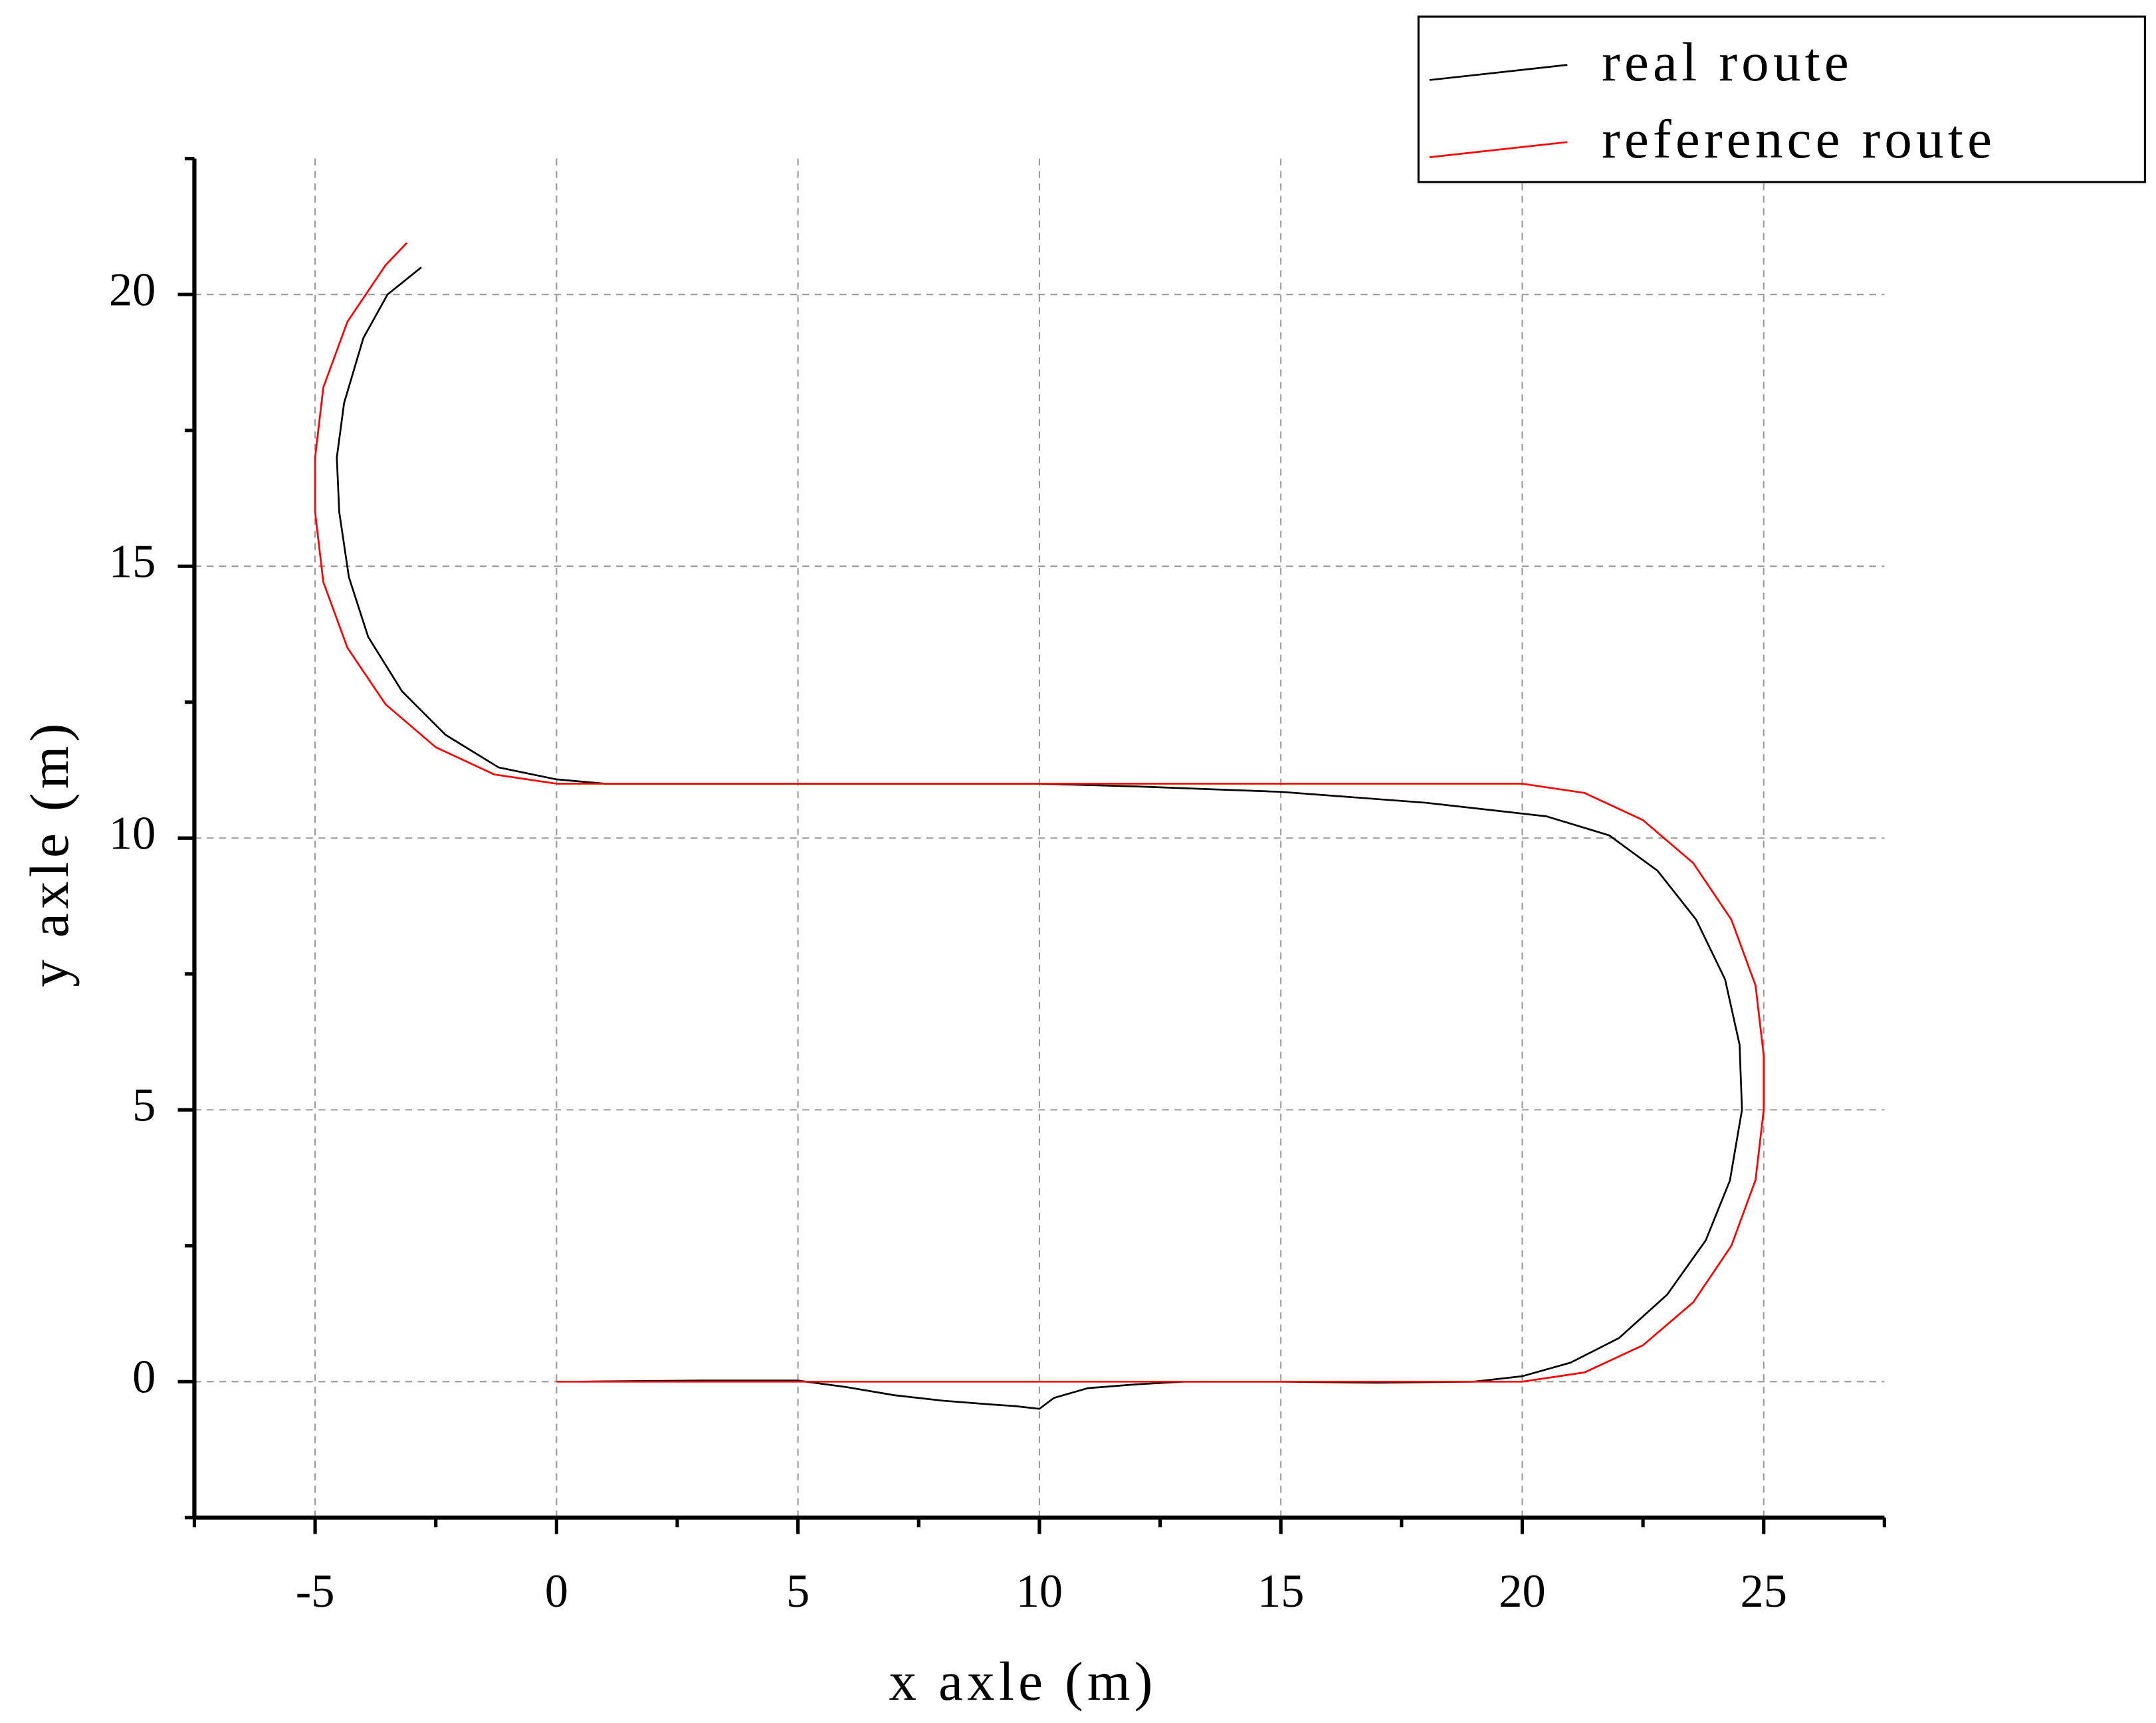 The height and width of the screenshot is (1723, 2156). Describe the element at coordinates (132, 290) in the screenshot. I see `y-tick-label: 20` at that location.